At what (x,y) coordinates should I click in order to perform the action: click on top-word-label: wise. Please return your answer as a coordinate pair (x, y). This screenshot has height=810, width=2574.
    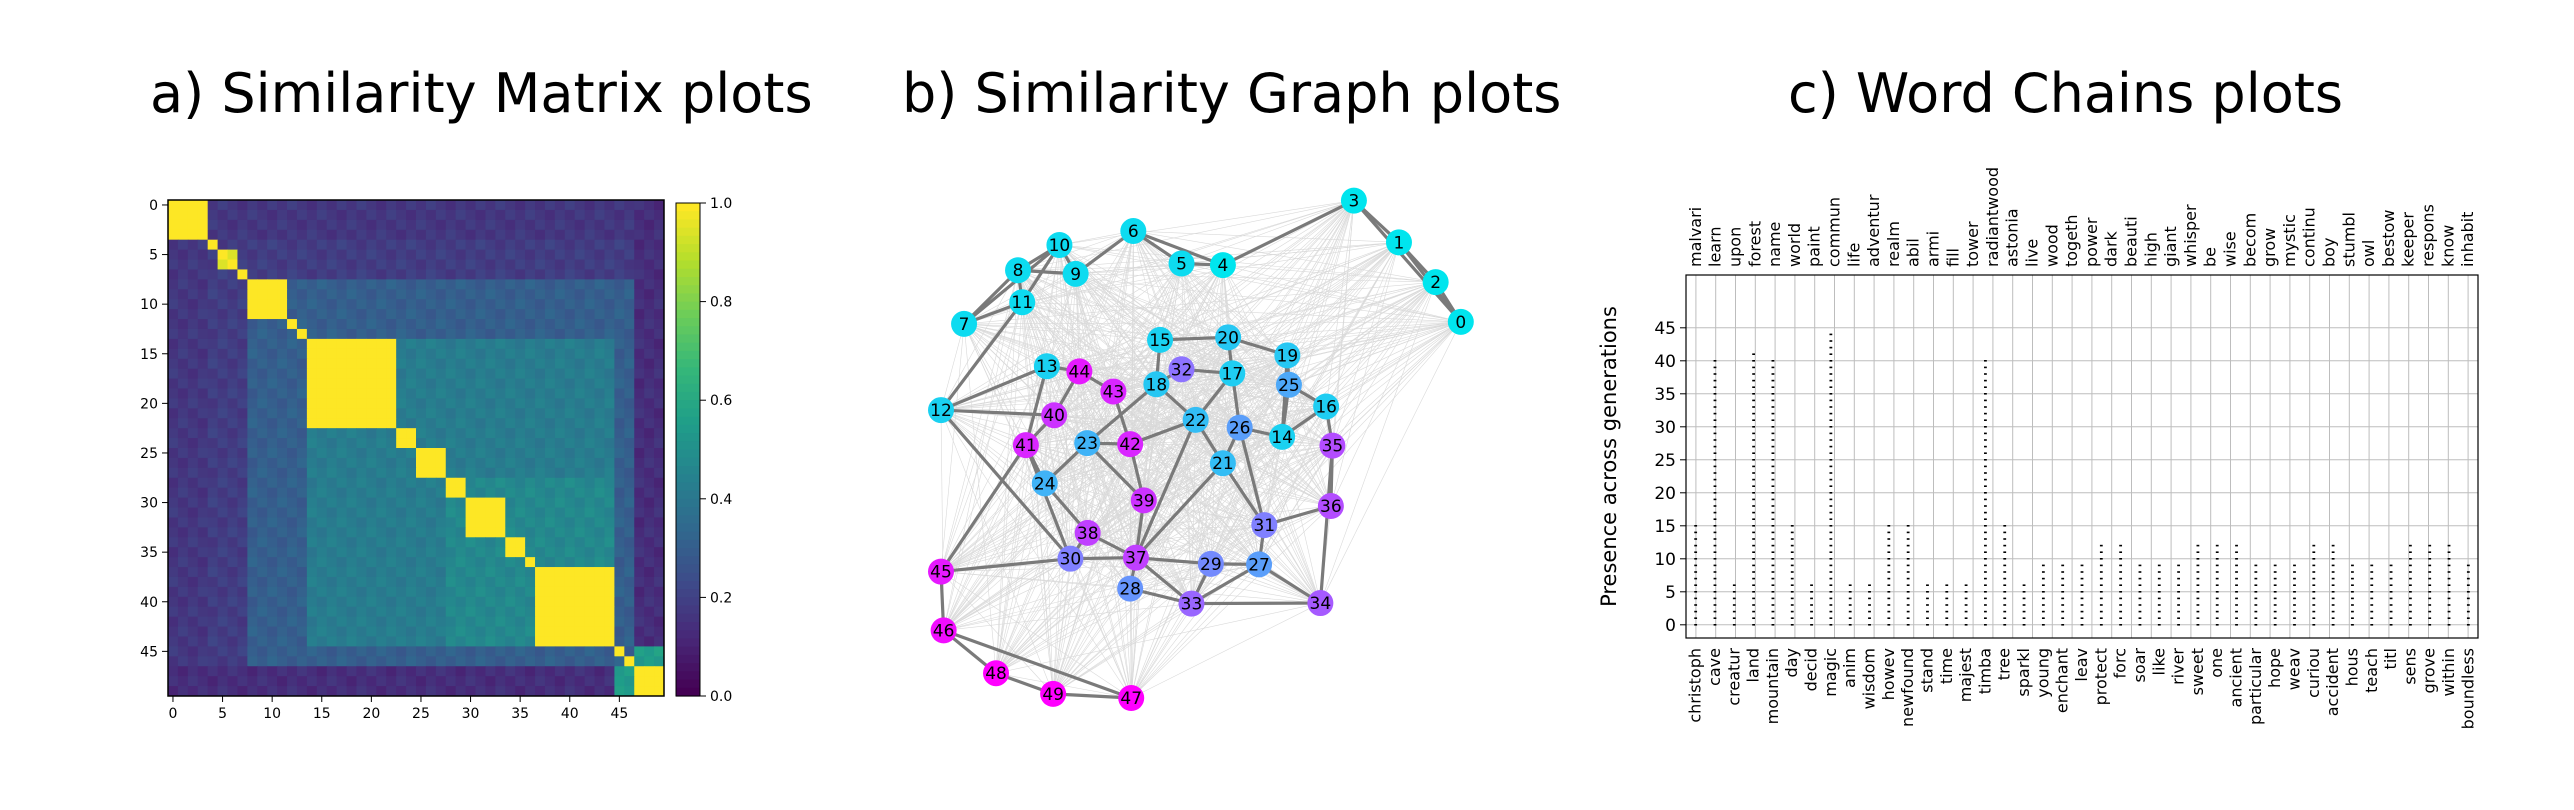
    Looking at the image, I should click on (2230, 249).